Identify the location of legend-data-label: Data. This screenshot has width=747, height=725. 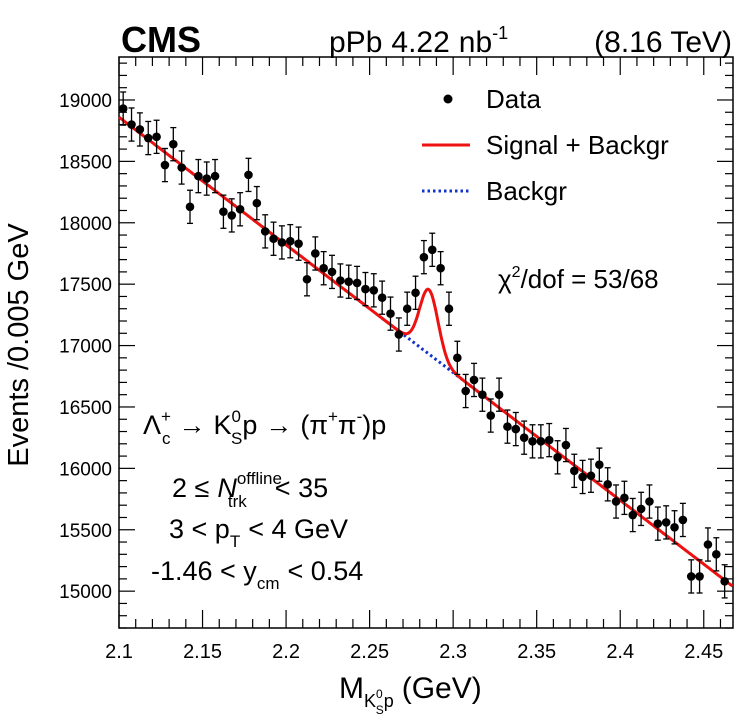
(513, 99).